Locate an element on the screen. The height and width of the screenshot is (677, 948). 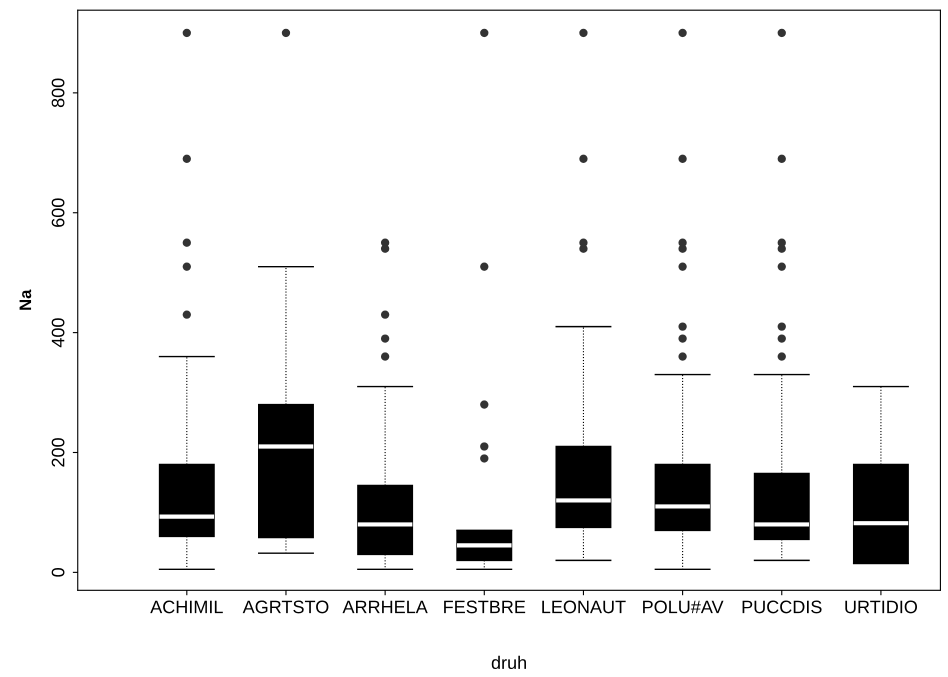
y-tick-label: 400 is located at coordinates (58, 333).